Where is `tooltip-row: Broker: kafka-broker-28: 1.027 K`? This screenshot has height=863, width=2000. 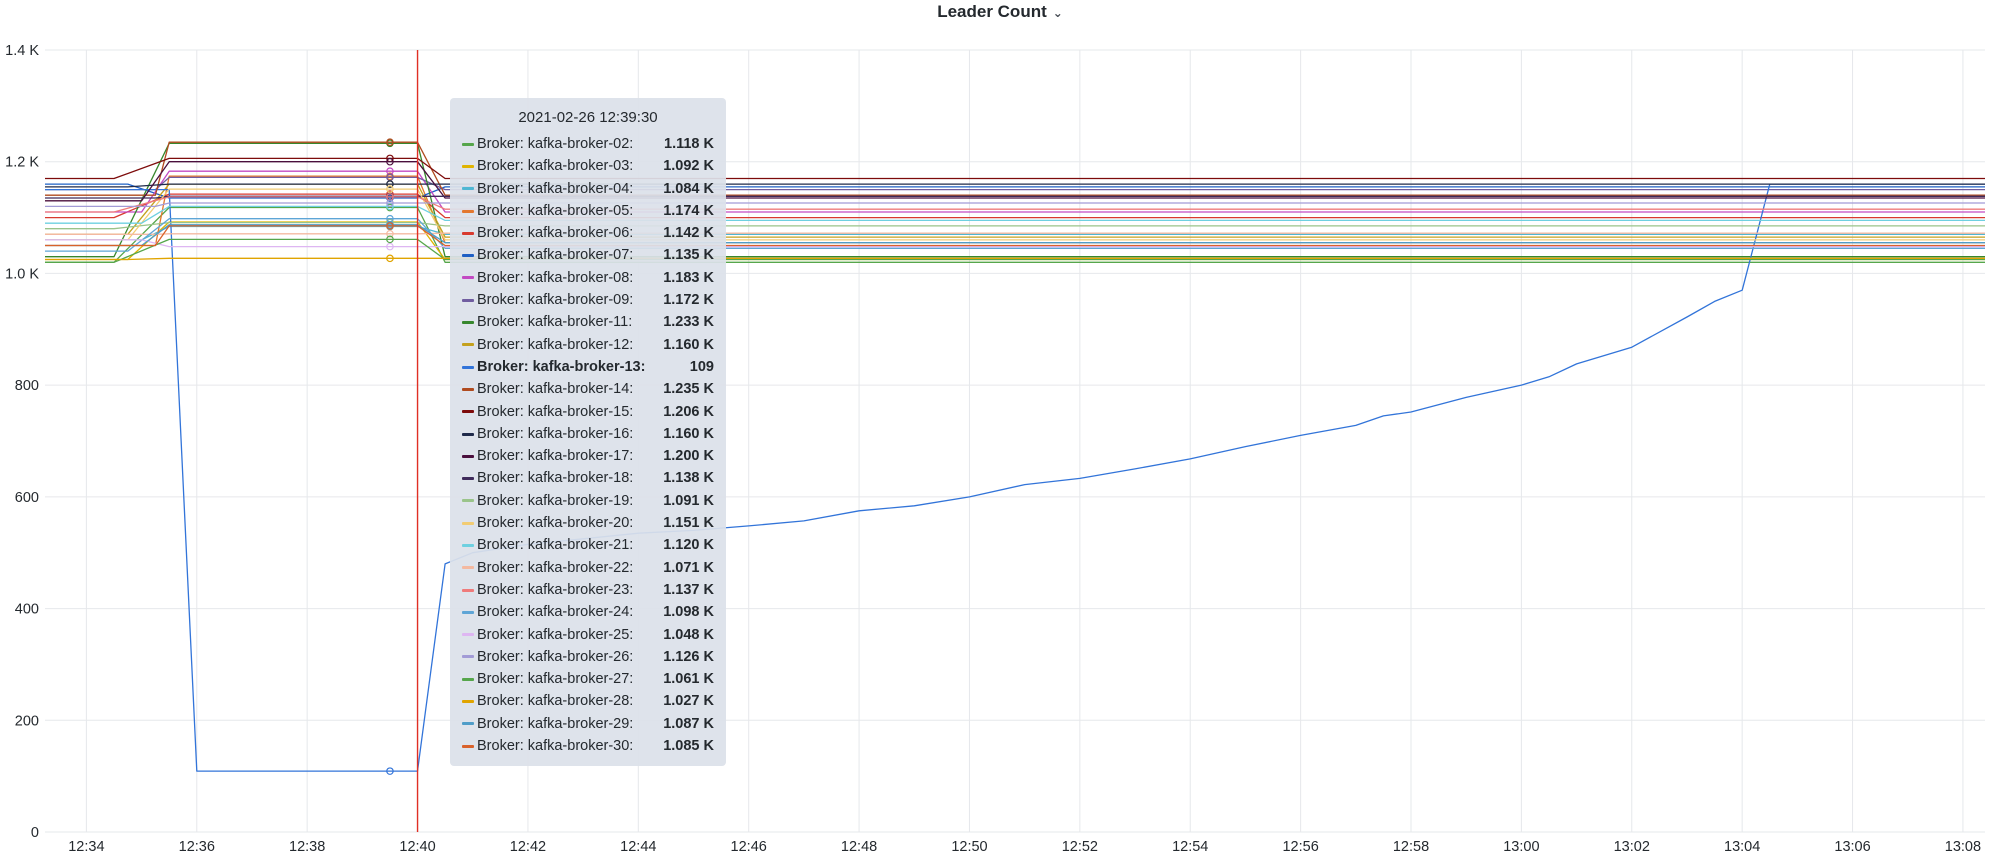 tooltip-row: Broker: kafka-broker-28: 1.027 K is located at coordinates (588, 701).